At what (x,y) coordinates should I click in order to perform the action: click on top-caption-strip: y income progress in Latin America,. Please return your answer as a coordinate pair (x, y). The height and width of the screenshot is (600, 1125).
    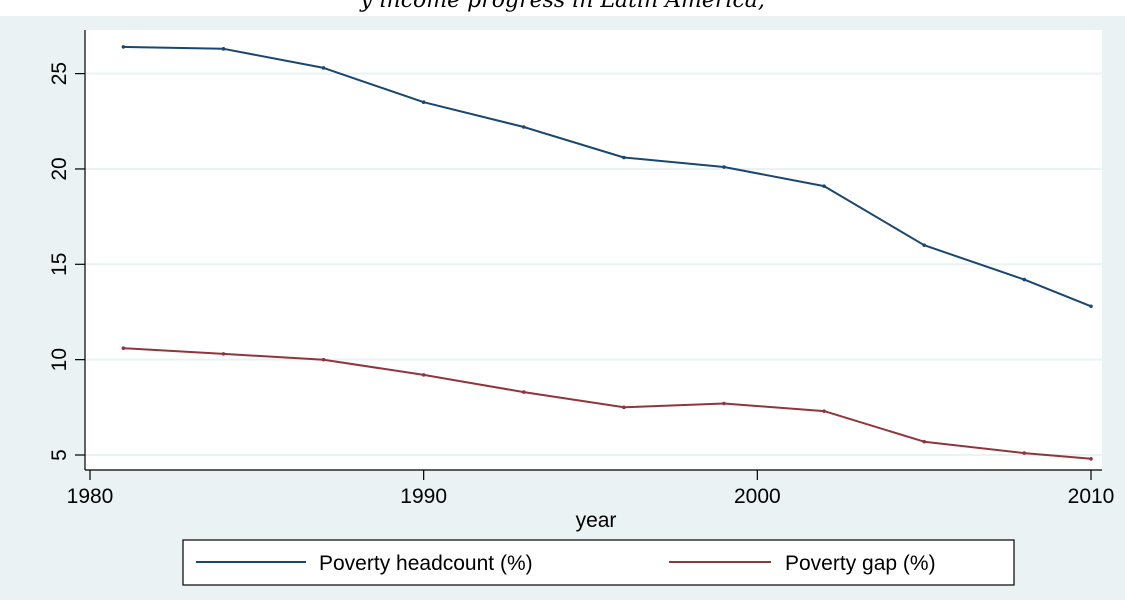
    Looking at the image, I should click on (562, 8).